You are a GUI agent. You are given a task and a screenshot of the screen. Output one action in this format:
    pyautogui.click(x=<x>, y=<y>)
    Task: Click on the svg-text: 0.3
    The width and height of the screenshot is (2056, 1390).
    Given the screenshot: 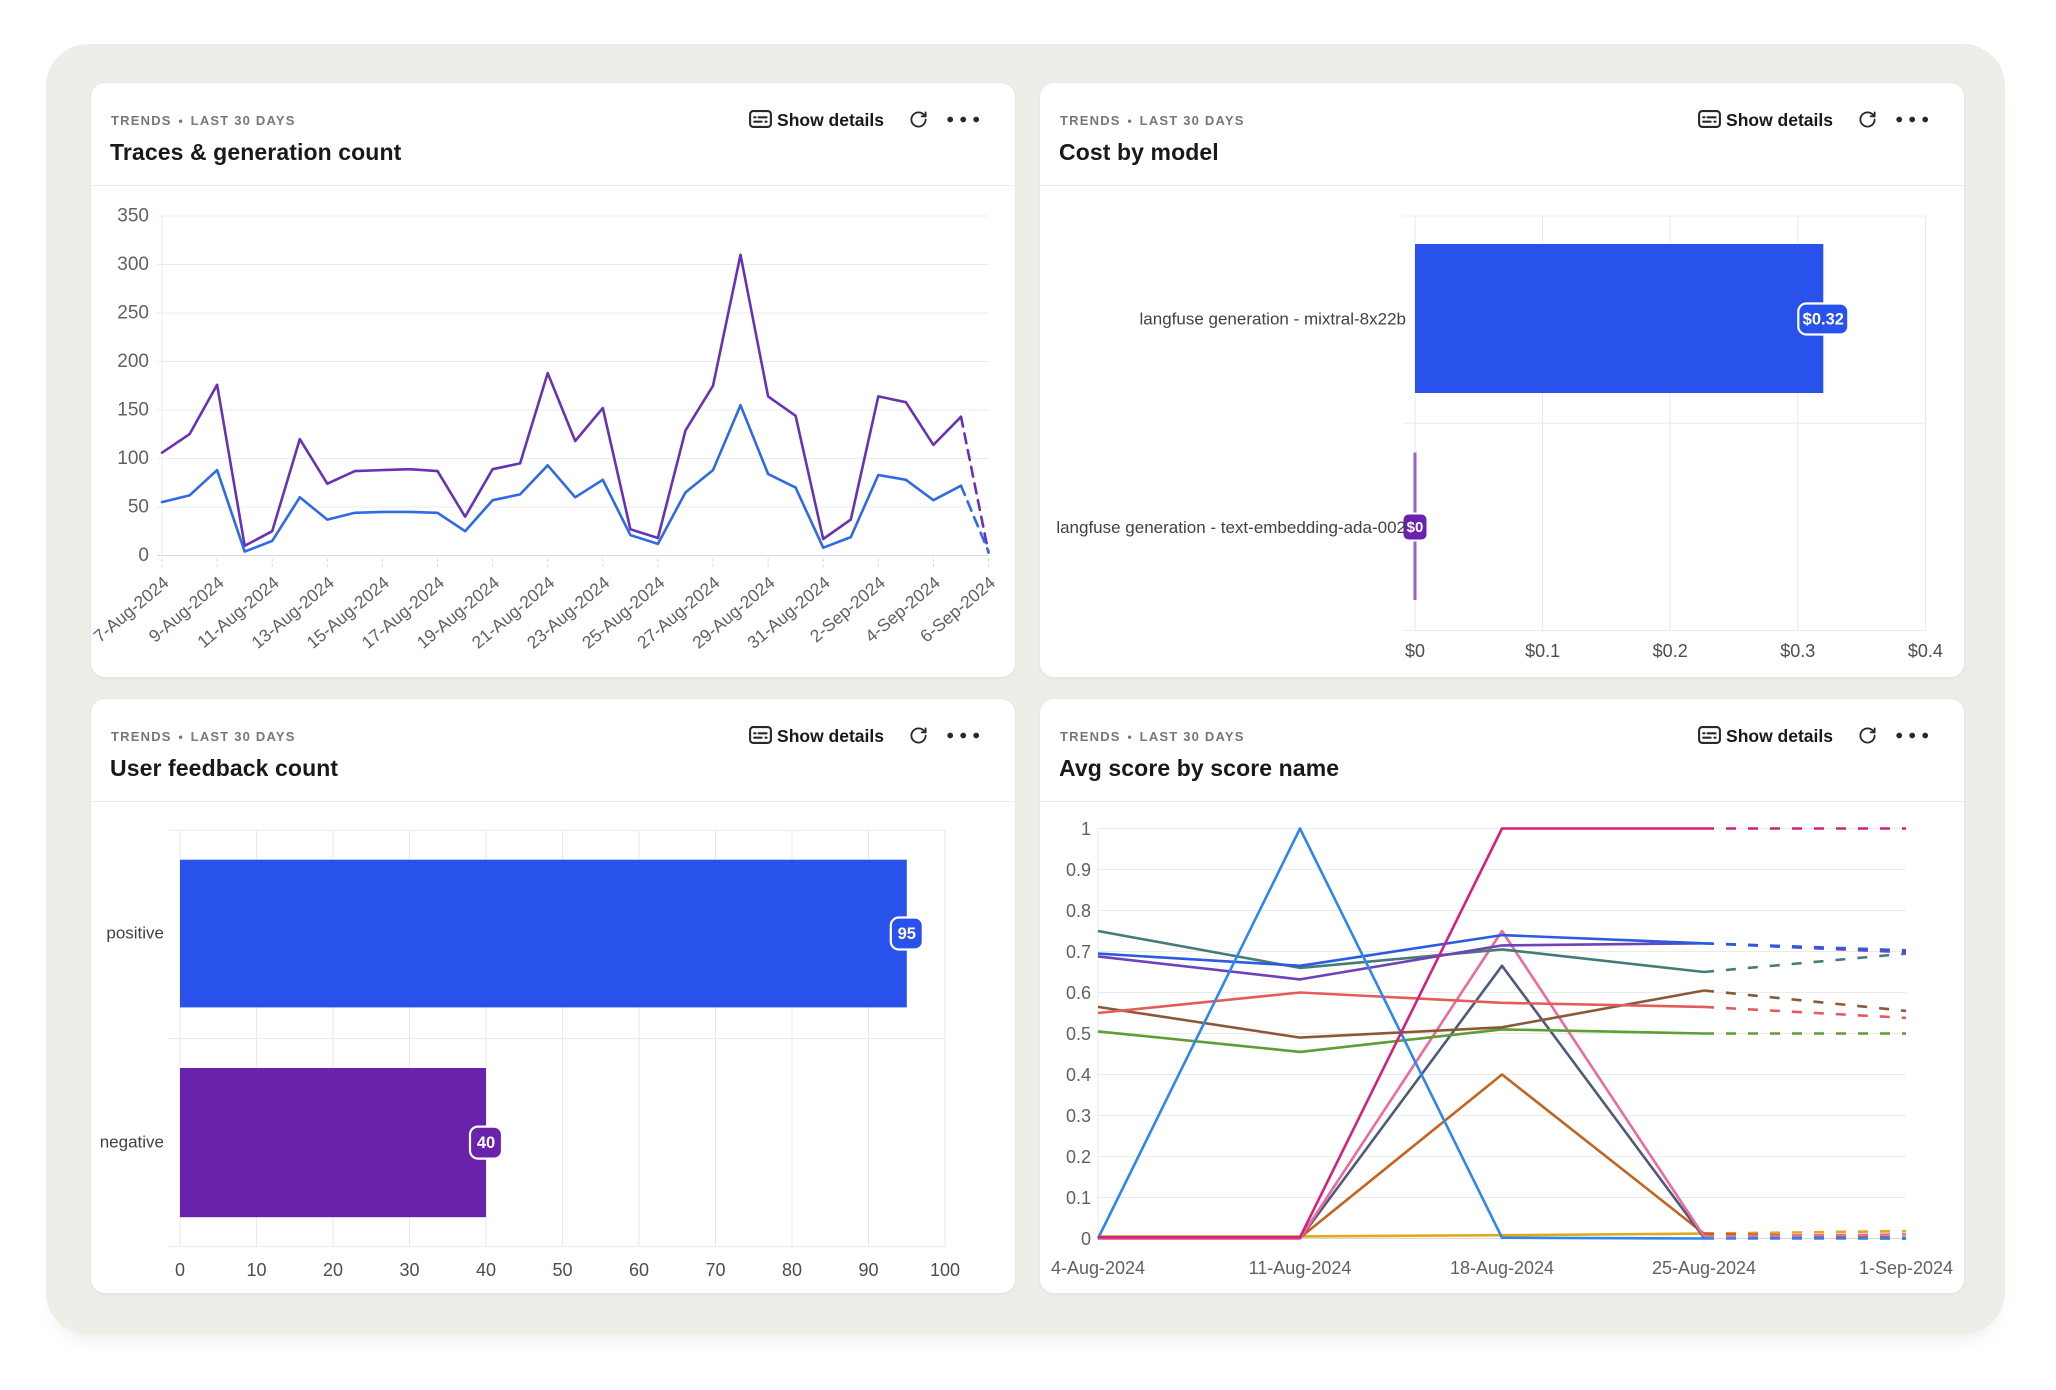 What is the action you would take?
    pyautogui.click(x=1078, y=1116)
    